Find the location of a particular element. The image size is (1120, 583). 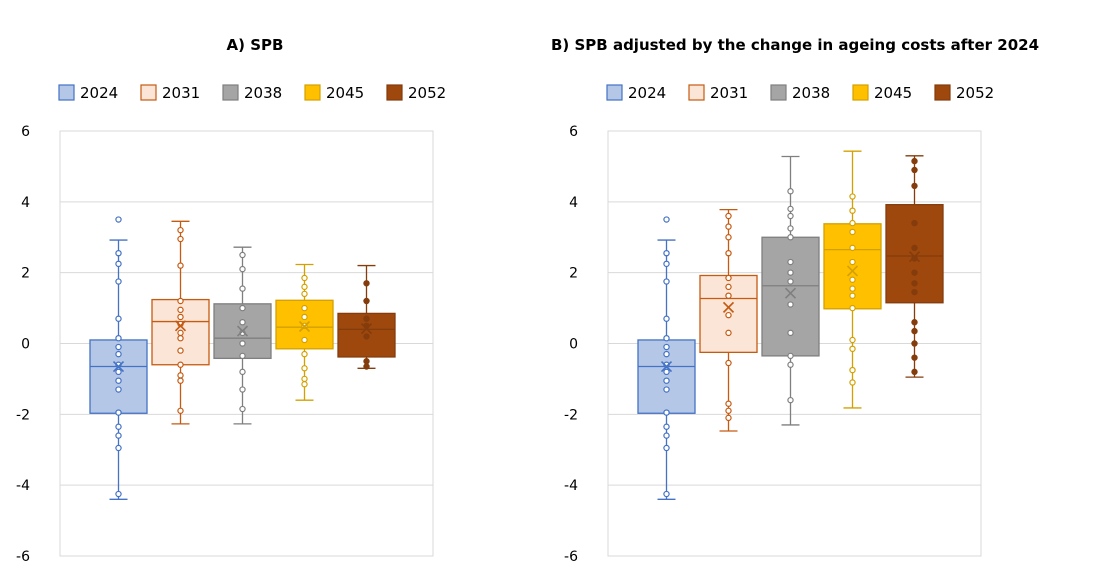

y-tick-label: -4 is located at coordinates (571, 486).